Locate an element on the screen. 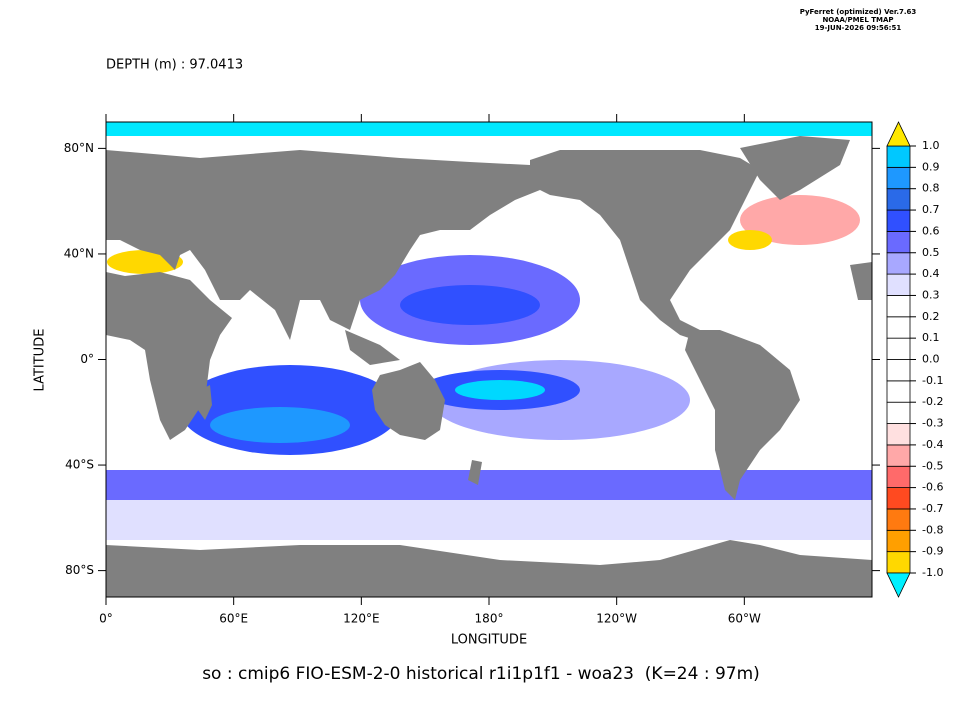  colorbar-label: 0.5 is located at coordinates (931, 252).